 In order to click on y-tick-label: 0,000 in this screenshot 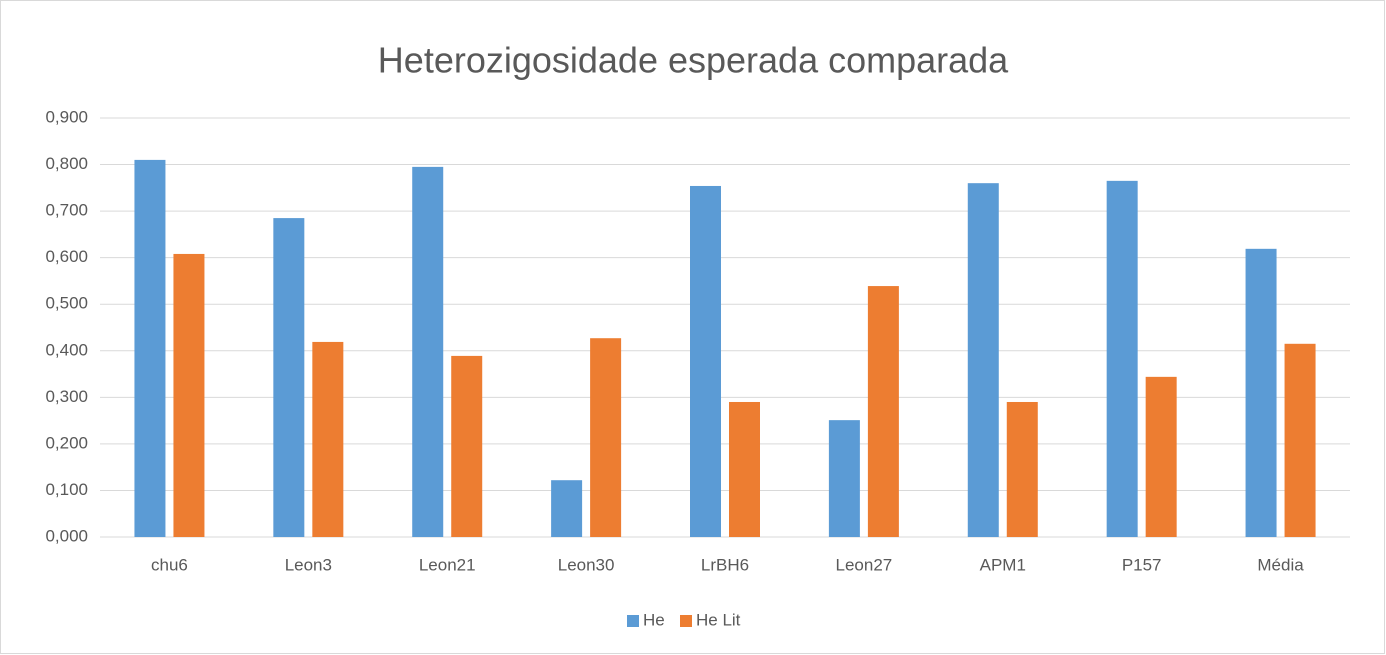, I will do `click(66, 535)`.